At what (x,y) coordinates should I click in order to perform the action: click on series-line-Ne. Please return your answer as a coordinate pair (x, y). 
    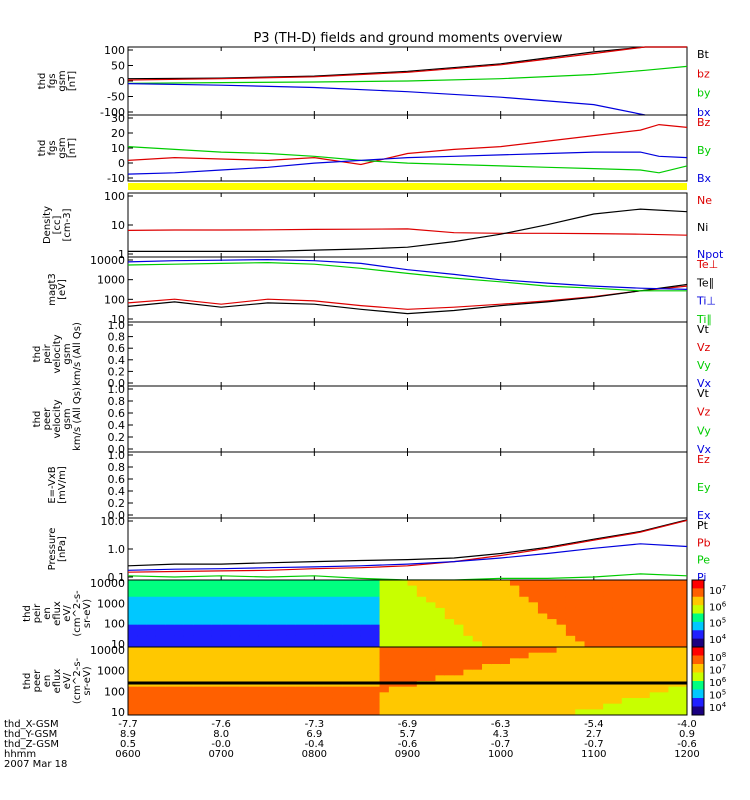
    Looking at the image, I should click on (407, 232).